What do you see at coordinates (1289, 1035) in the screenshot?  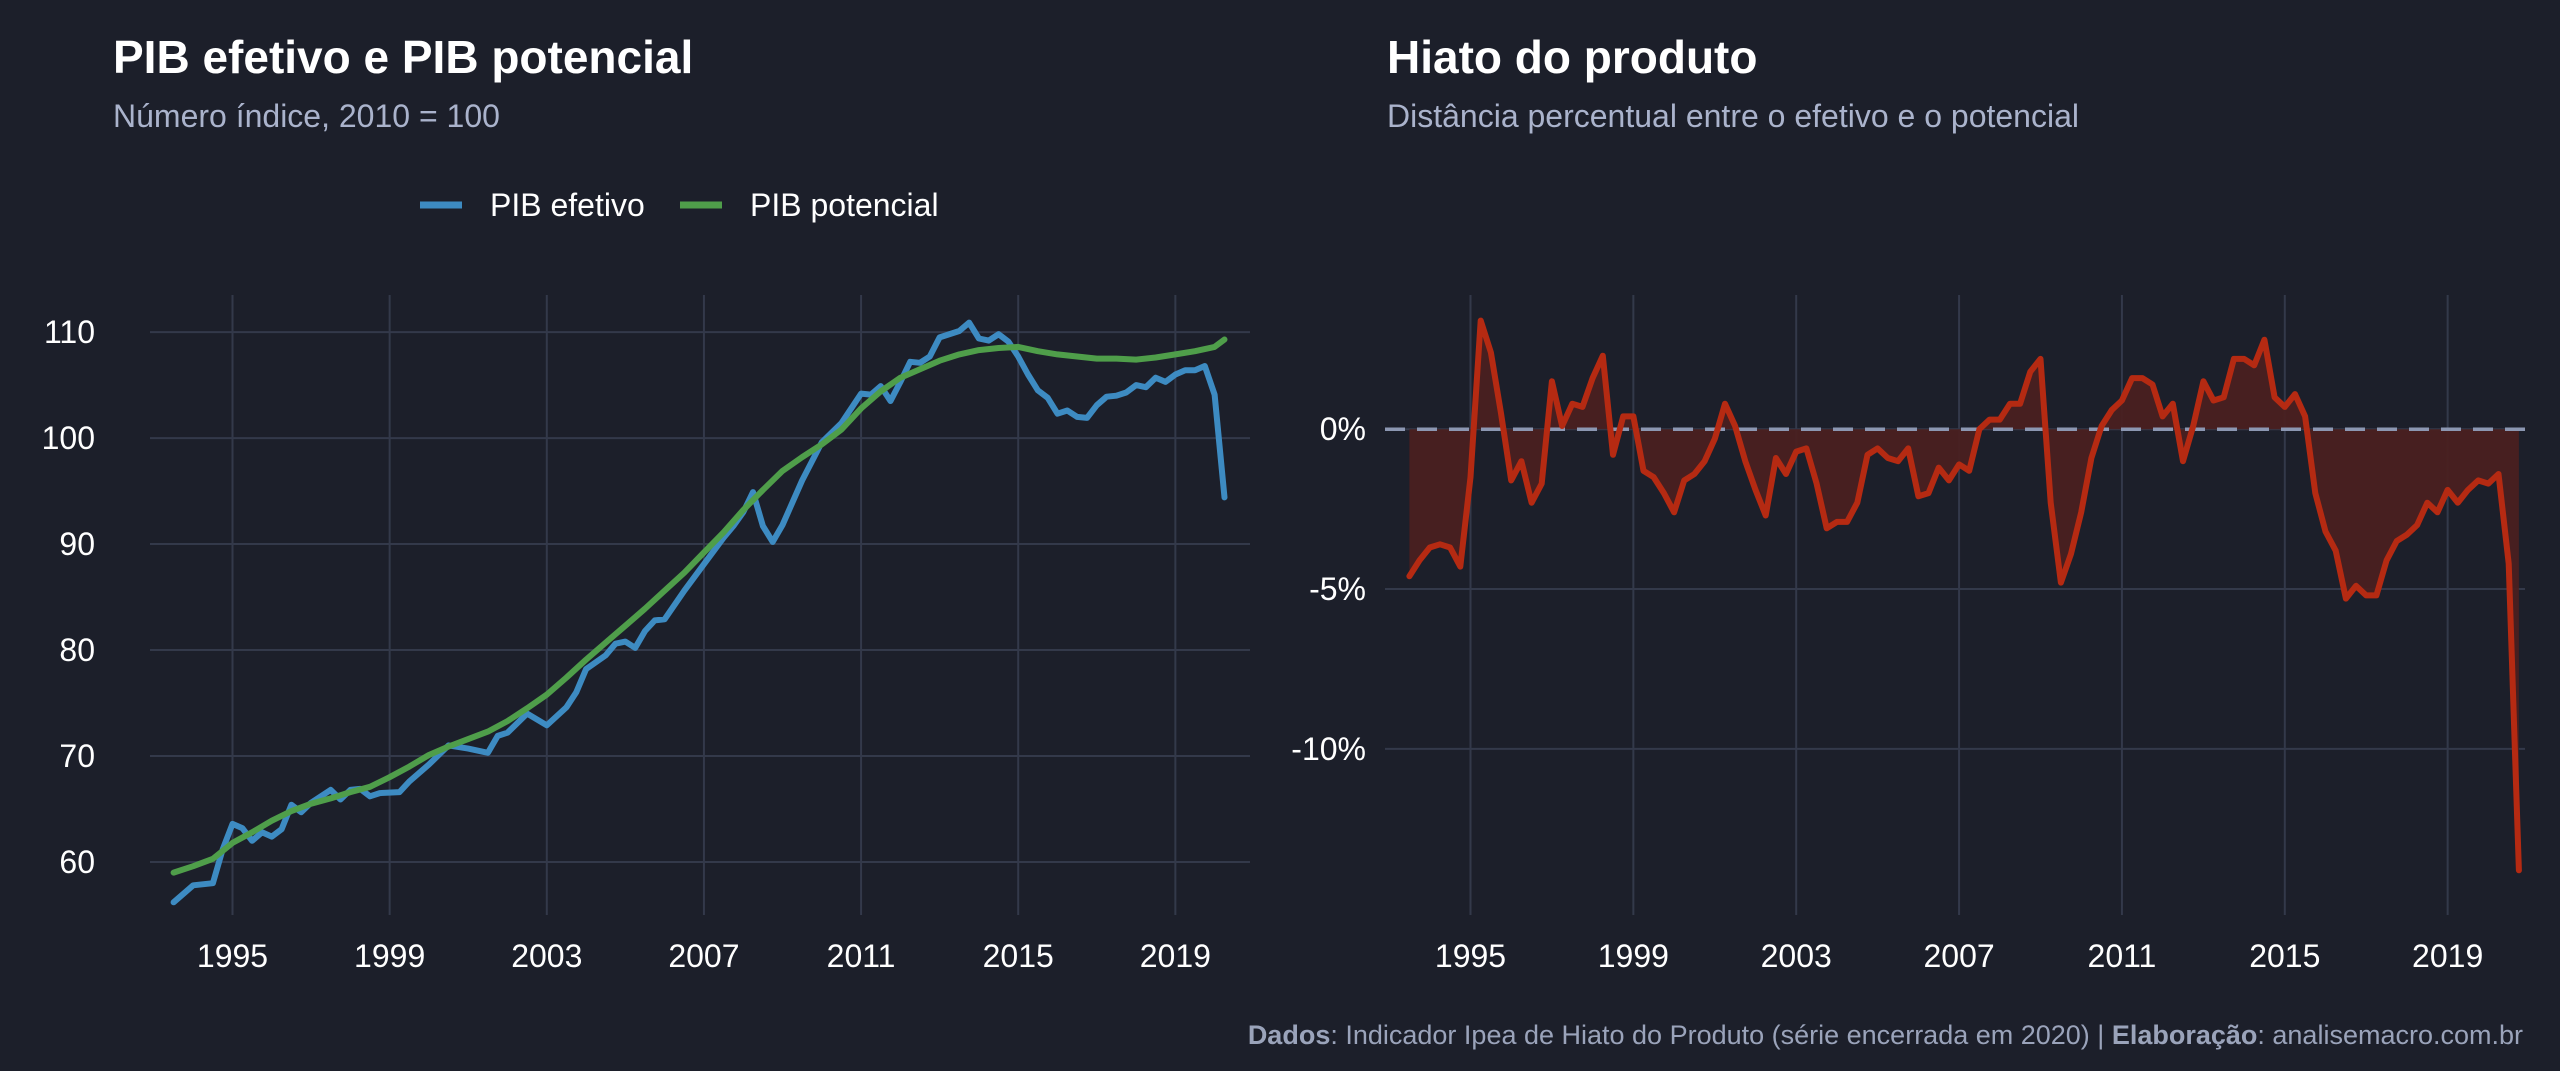 I see `caption-dados-label: Dados` at bounding box center [1289, 1035].